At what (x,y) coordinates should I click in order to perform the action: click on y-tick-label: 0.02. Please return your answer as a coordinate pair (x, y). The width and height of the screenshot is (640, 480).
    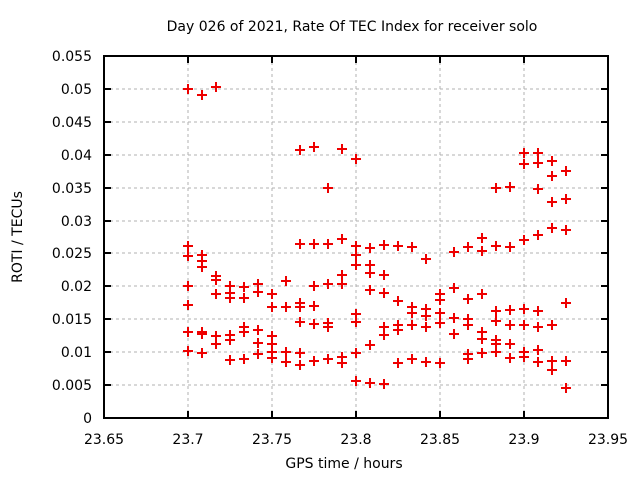
    Looking at the image, I should click on (76, 287).